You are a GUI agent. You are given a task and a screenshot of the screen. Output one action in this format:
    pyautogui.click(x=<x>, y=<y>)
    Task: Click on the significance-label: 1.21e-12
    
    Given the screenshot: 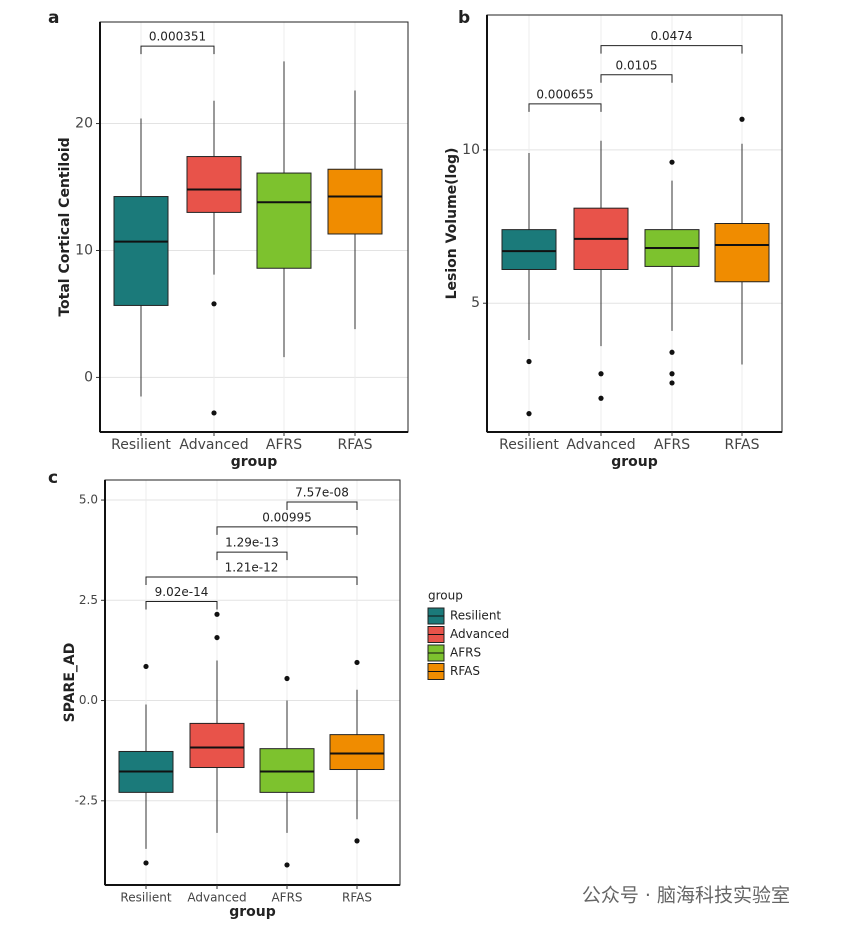 What is the action you would take?
    pyautogui.click(x=252, y=568)
    